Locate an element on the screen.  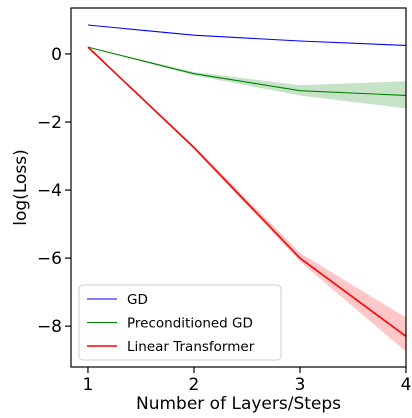
line-gd is located at coordinates (247, 35).